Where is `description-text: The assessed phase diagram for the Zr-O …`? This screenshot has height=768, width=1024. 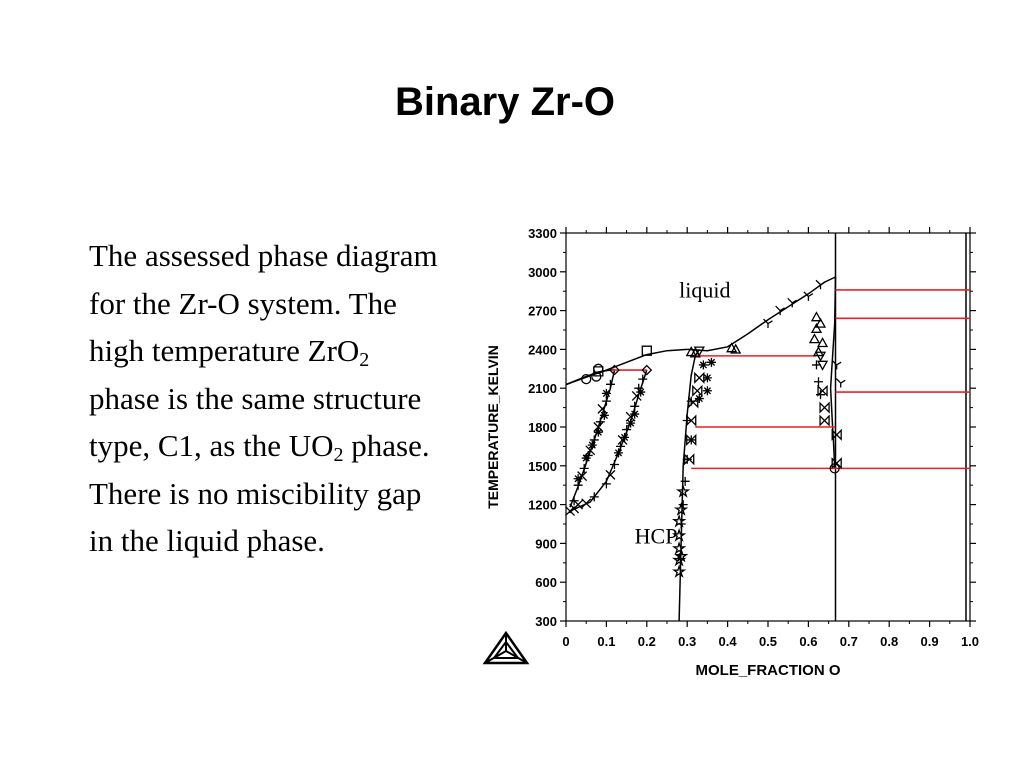
description-text: The assessed phase diagram for the Zr-O … is located at coordinates (264, 398).